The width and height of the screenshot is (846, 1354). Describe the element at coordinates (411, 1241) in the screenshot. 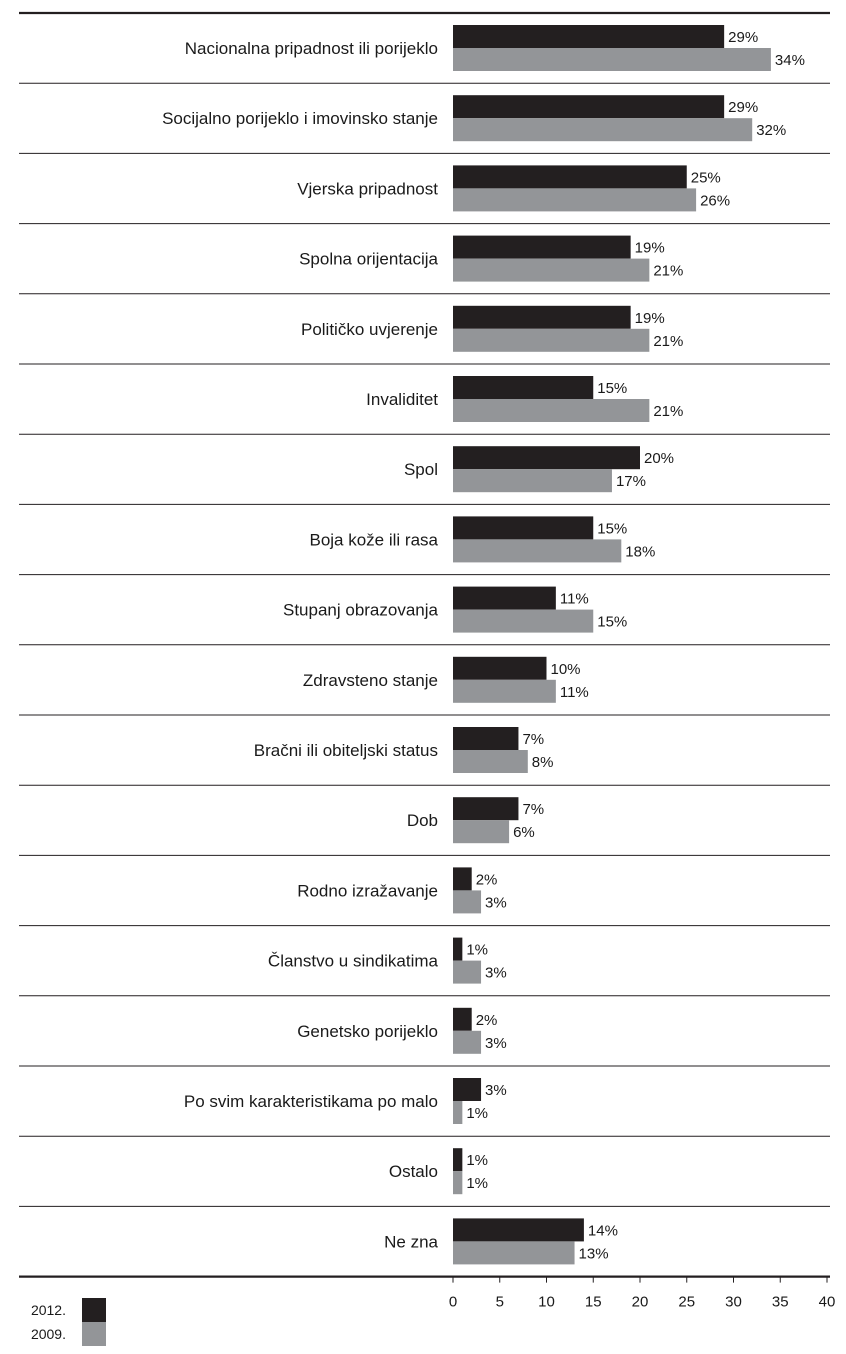

I see `category-label: Ne zna` at that location.